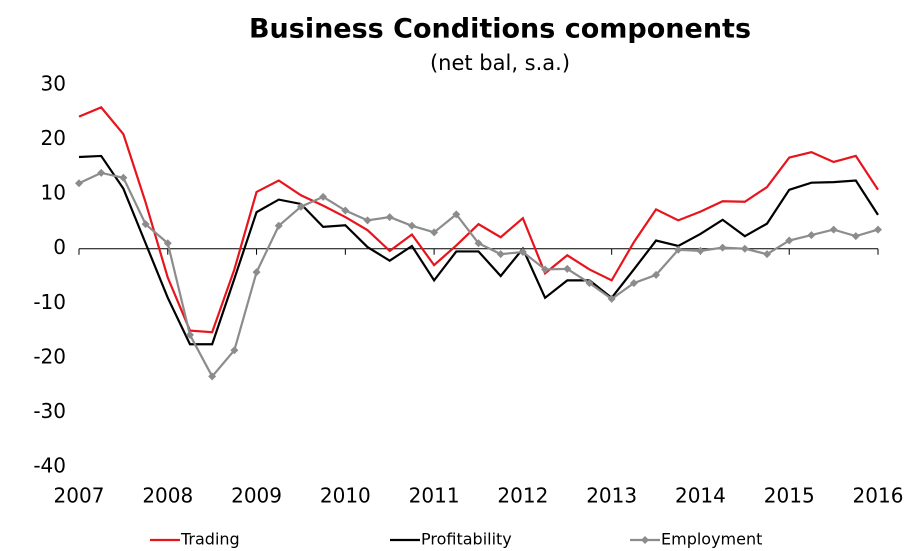 The image size is (915, 551). Describe the element at coordinates (711, 539) in the screenshot. I see `legend-label: Employment` at that location.